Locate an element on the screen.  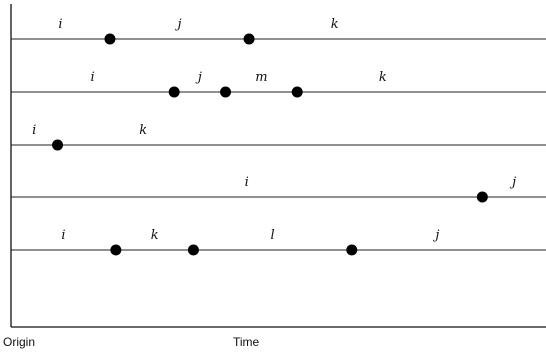
time-label: Time is located at coordinates (246, 342).